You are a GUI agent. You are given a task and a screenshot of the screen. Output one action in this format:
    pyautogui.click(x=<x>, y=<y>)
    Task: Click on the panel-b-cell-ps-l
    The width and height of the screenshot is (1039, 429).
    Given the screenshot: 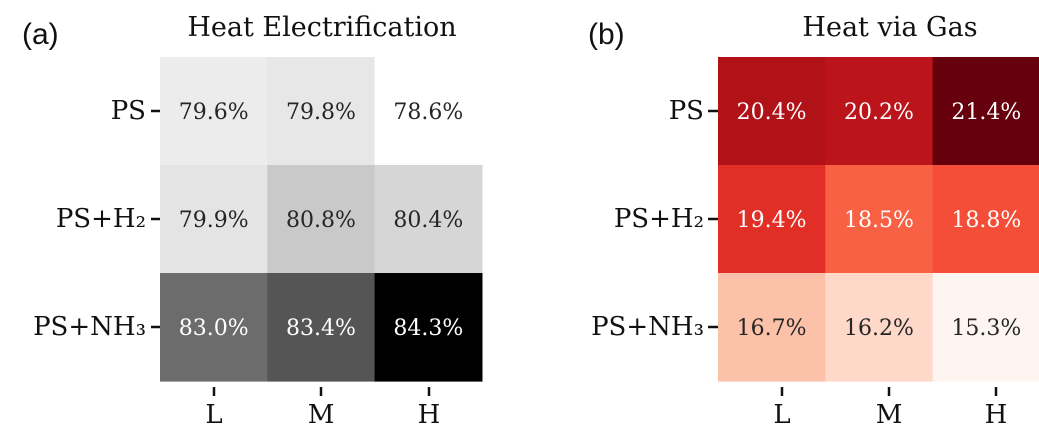 What is the action you would take?
    pyautogui.click(x=772, y=111)
    